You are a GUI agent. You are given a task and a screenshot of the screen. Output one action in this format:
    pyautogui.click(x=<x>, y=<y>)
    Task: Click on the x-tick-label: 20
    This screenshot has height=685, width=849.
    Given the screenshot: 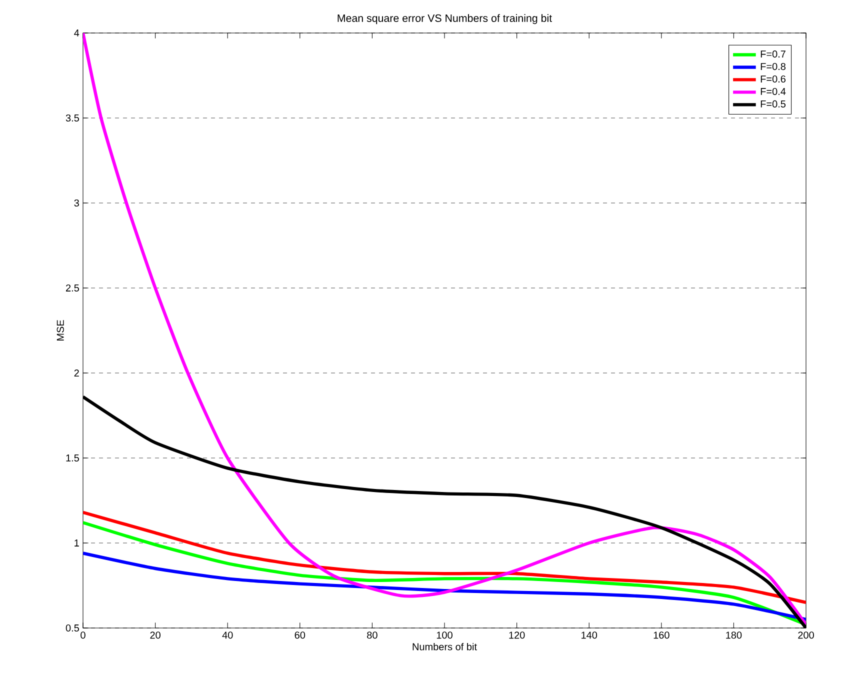 What is the action you would take?
    pyautogui.click(x=155, y=635)
    